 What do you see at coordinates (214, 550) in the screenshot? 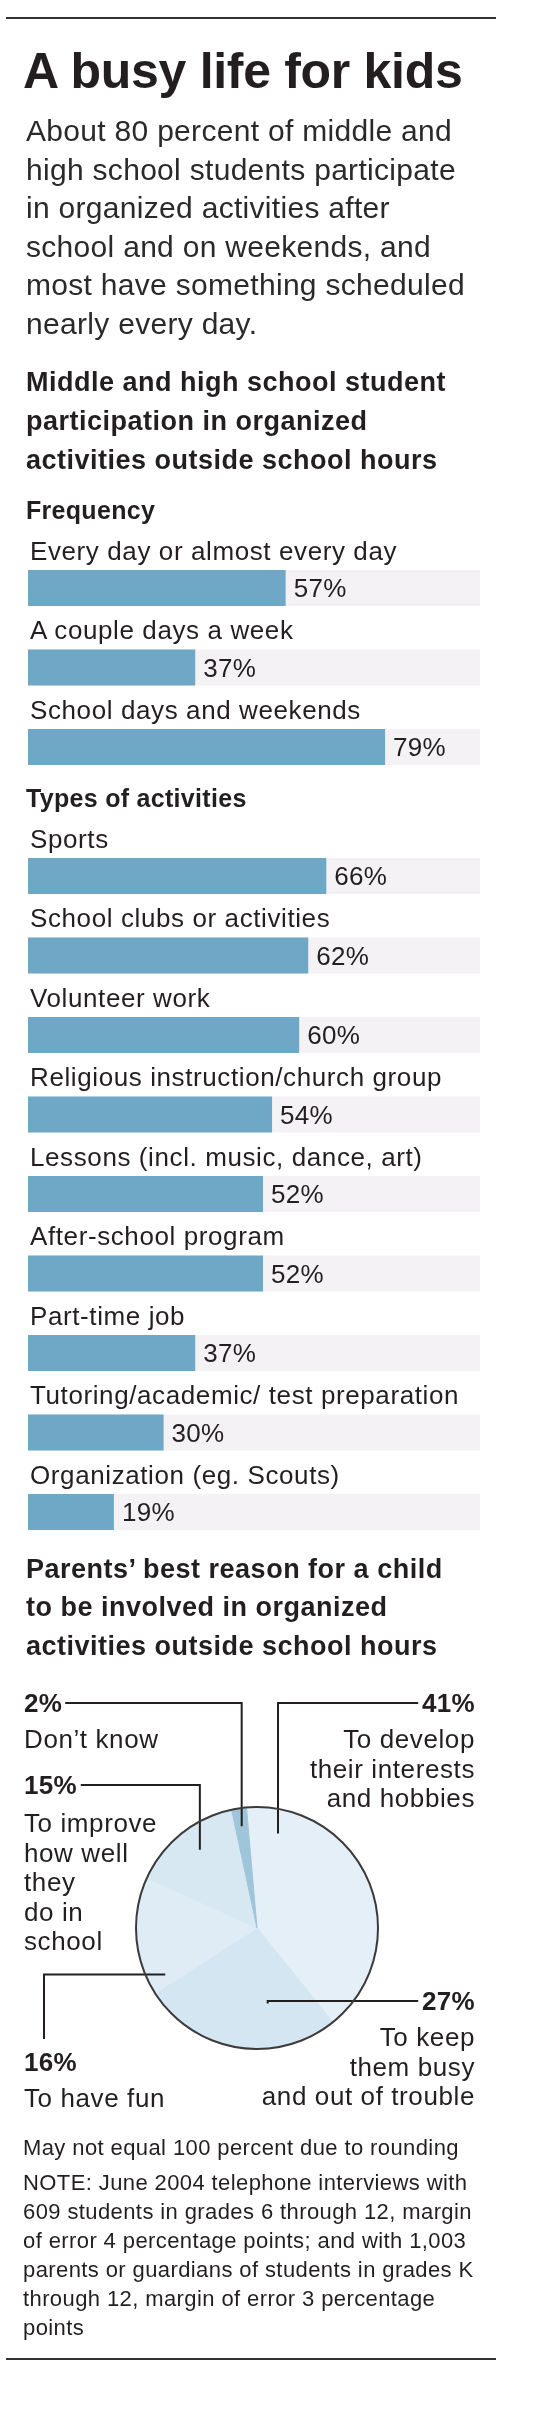
I see `y-tick-label: Every day or almost every day` at bounding box center [214, 550].